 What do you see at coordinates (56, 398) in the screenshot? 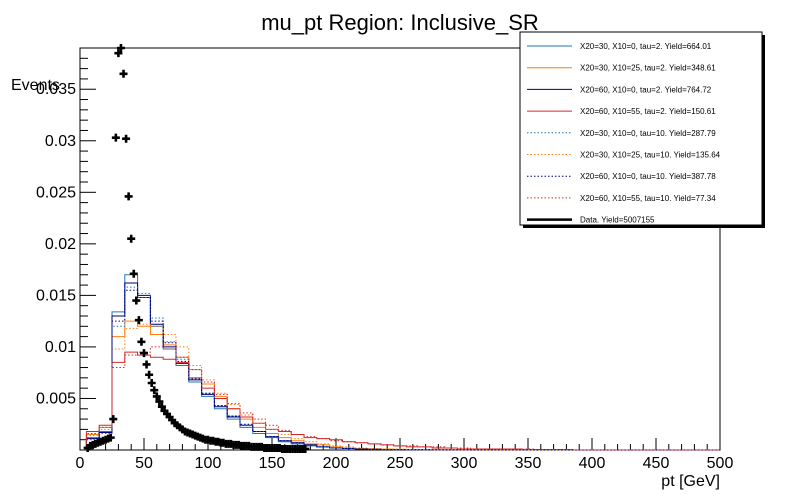
I see `y-tick-label: 0.005` at bounding box center [56, 398].